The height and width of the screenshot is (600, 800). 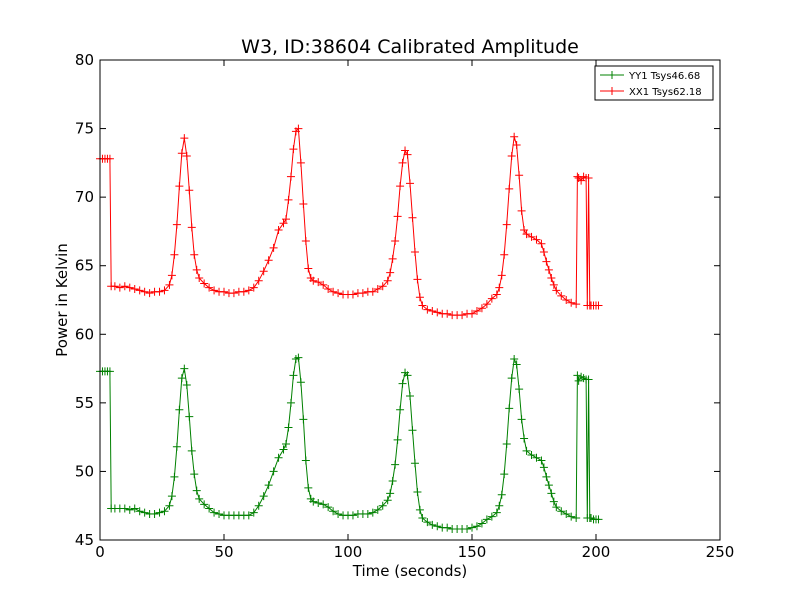 I want to click on x-tick-label: 0, so click(x=100, y=552).